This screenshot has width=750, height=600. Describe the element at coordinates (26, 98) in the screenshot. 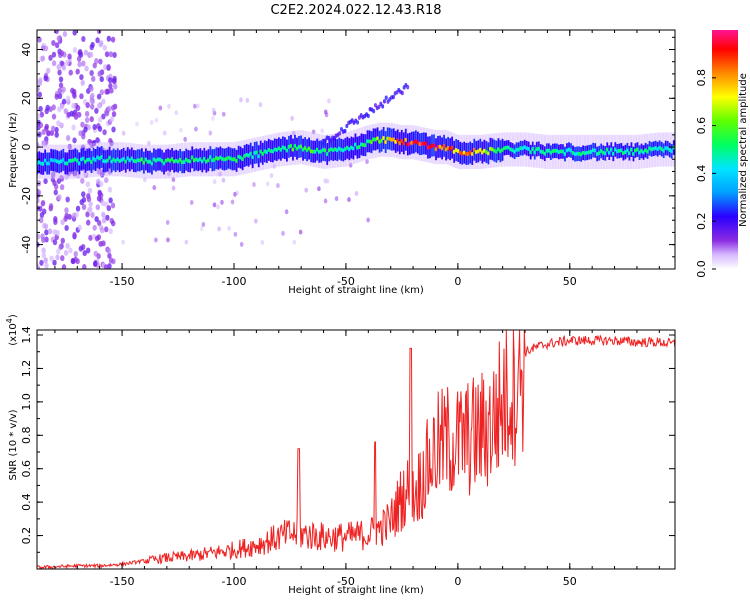

I see `y-tick-label: 20` at that location.